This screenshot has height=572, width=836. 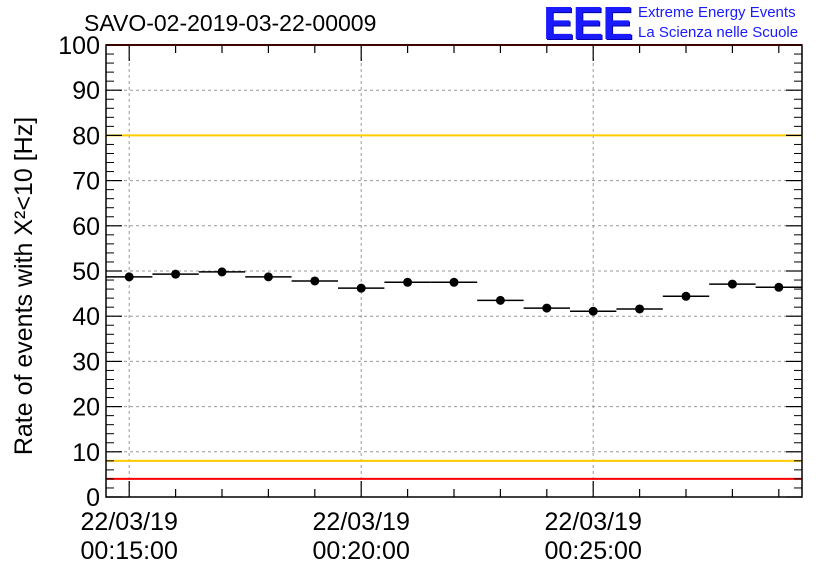 What do you see at coordinates (86, 182) in the screenshot?
I see `y-tick-label: 70` at bounding box center [86, 182].